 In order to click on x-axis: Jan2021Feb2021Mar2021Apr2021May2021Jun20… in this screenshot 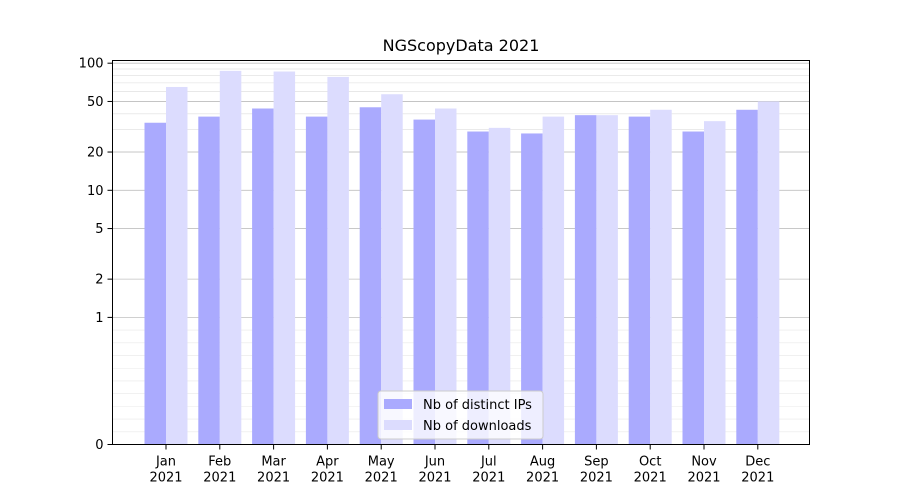, I will do `click(461, 465)`.